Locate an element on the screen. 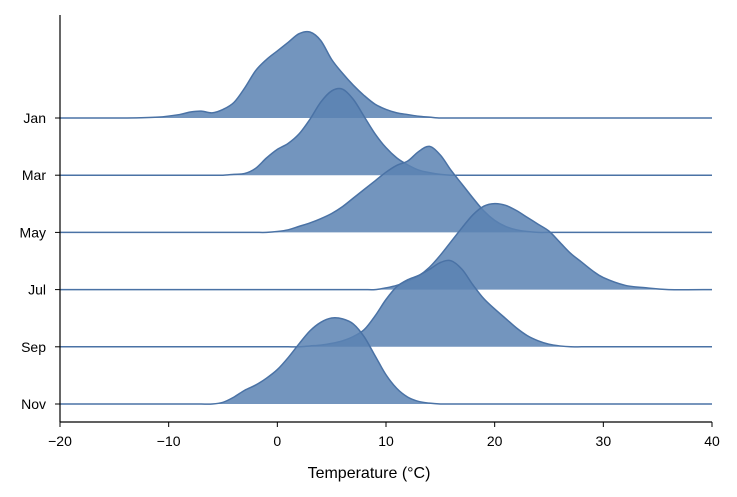 The width and height of the screenshot is (737, 497). x-tick-label: 20 is located at coordinates (495, 441).